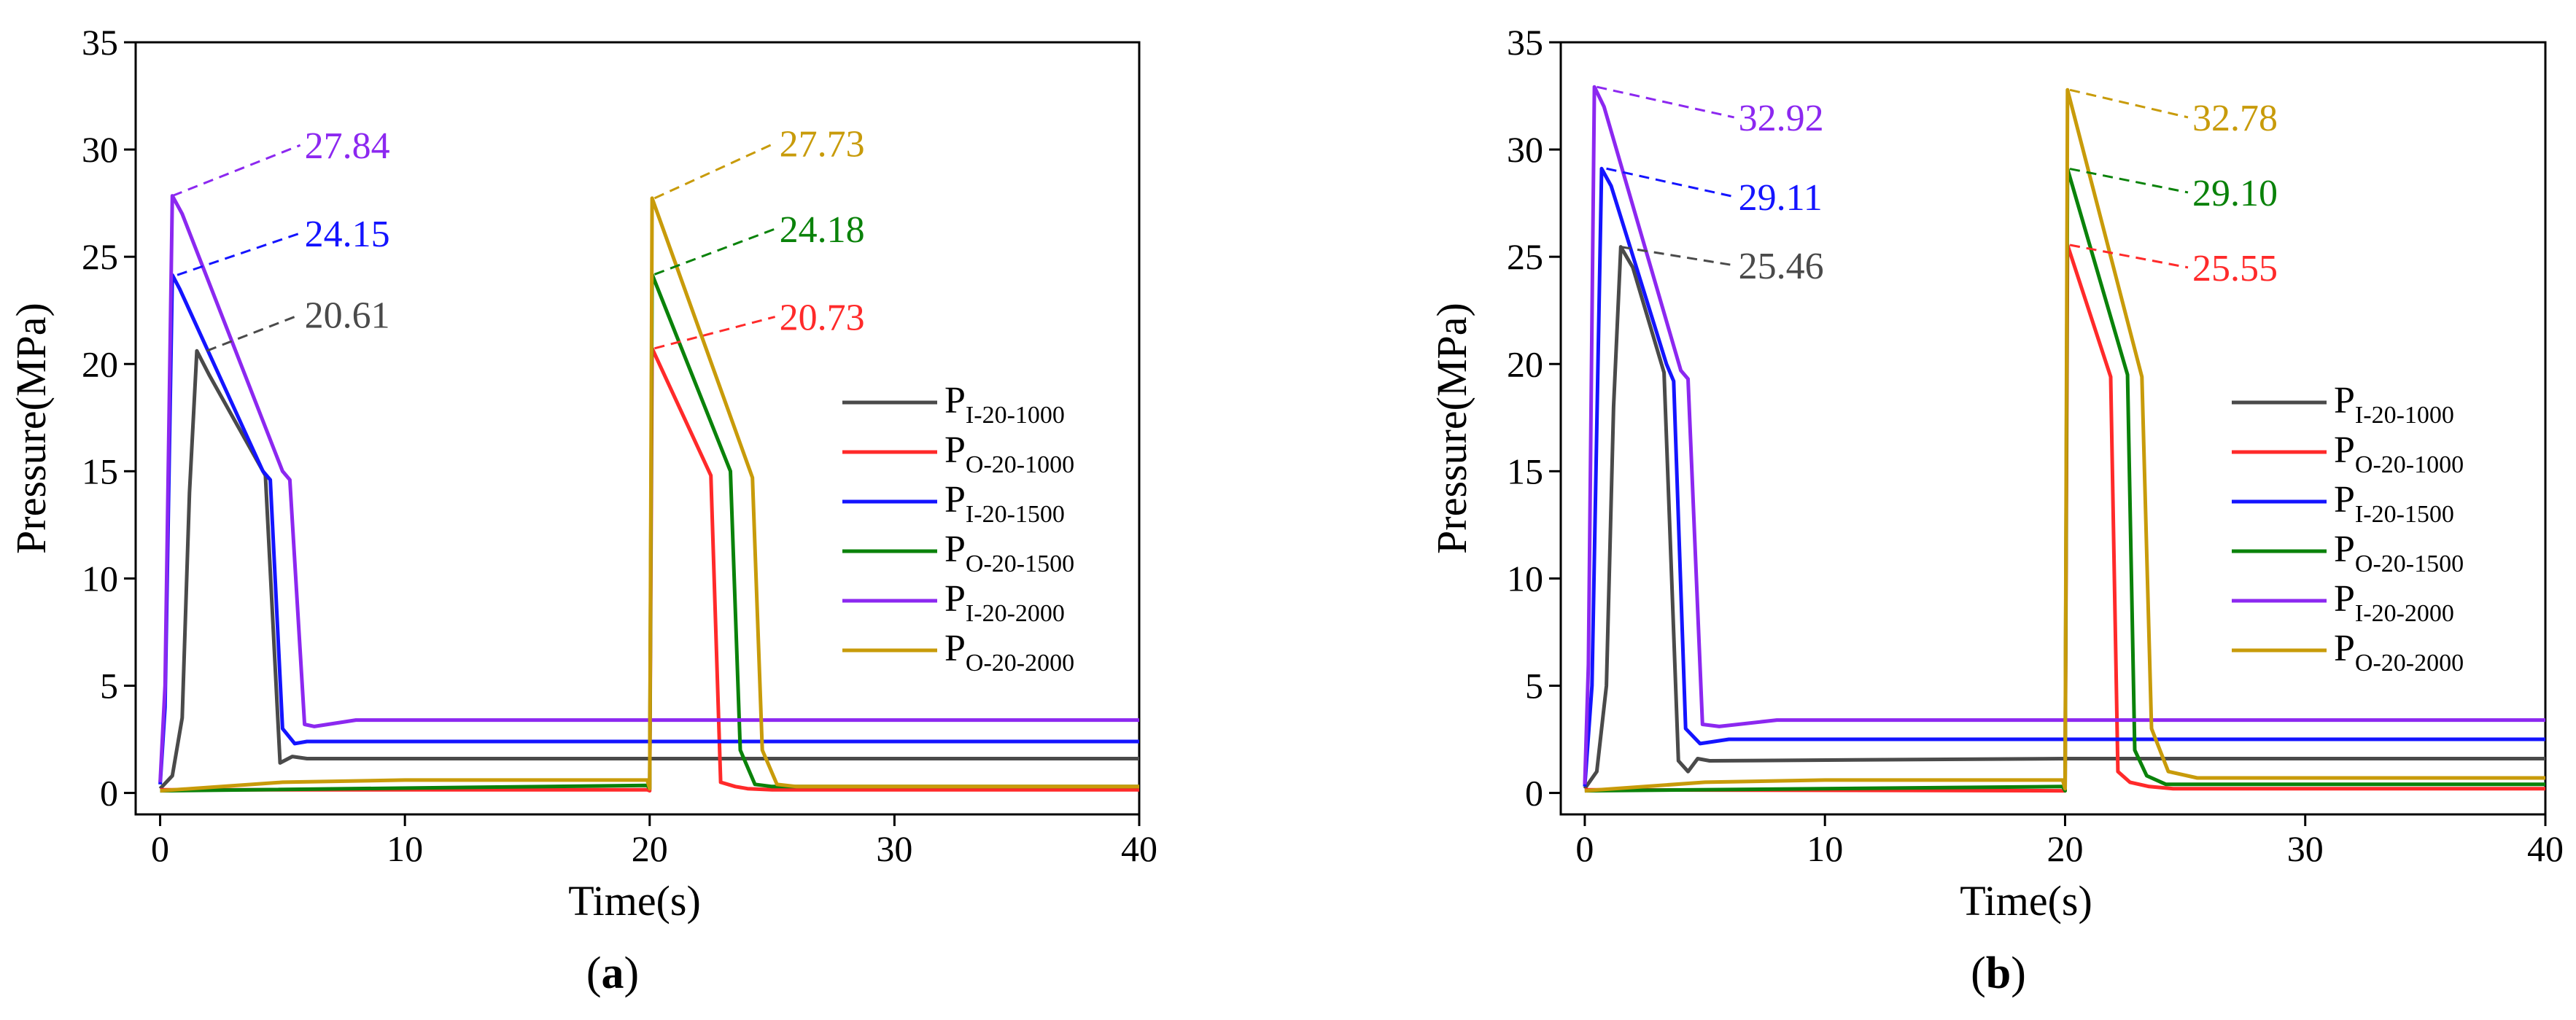 The width and height of the screenshot is (2576, 1020). What do you see at coordinates (1999, 973) in the screenshot?
I see `panel-label: (b)` at bounding box center [1999, 973].